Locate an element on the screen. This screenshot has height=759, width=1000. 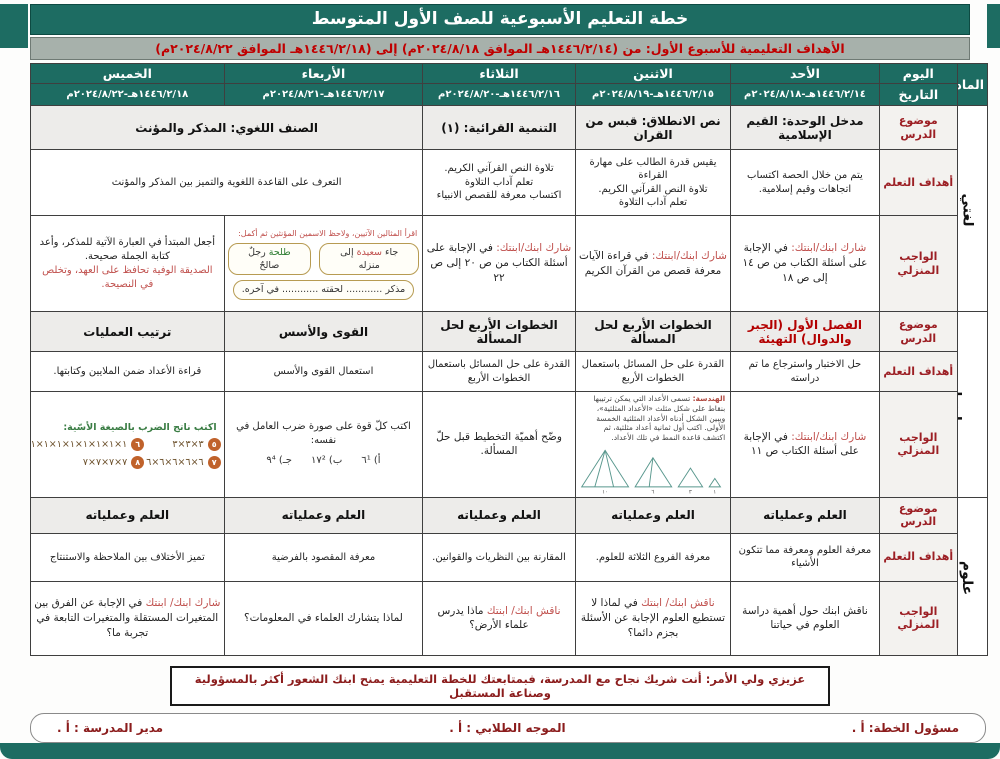
svg-text: ١ is located at coordinates (715, 492).